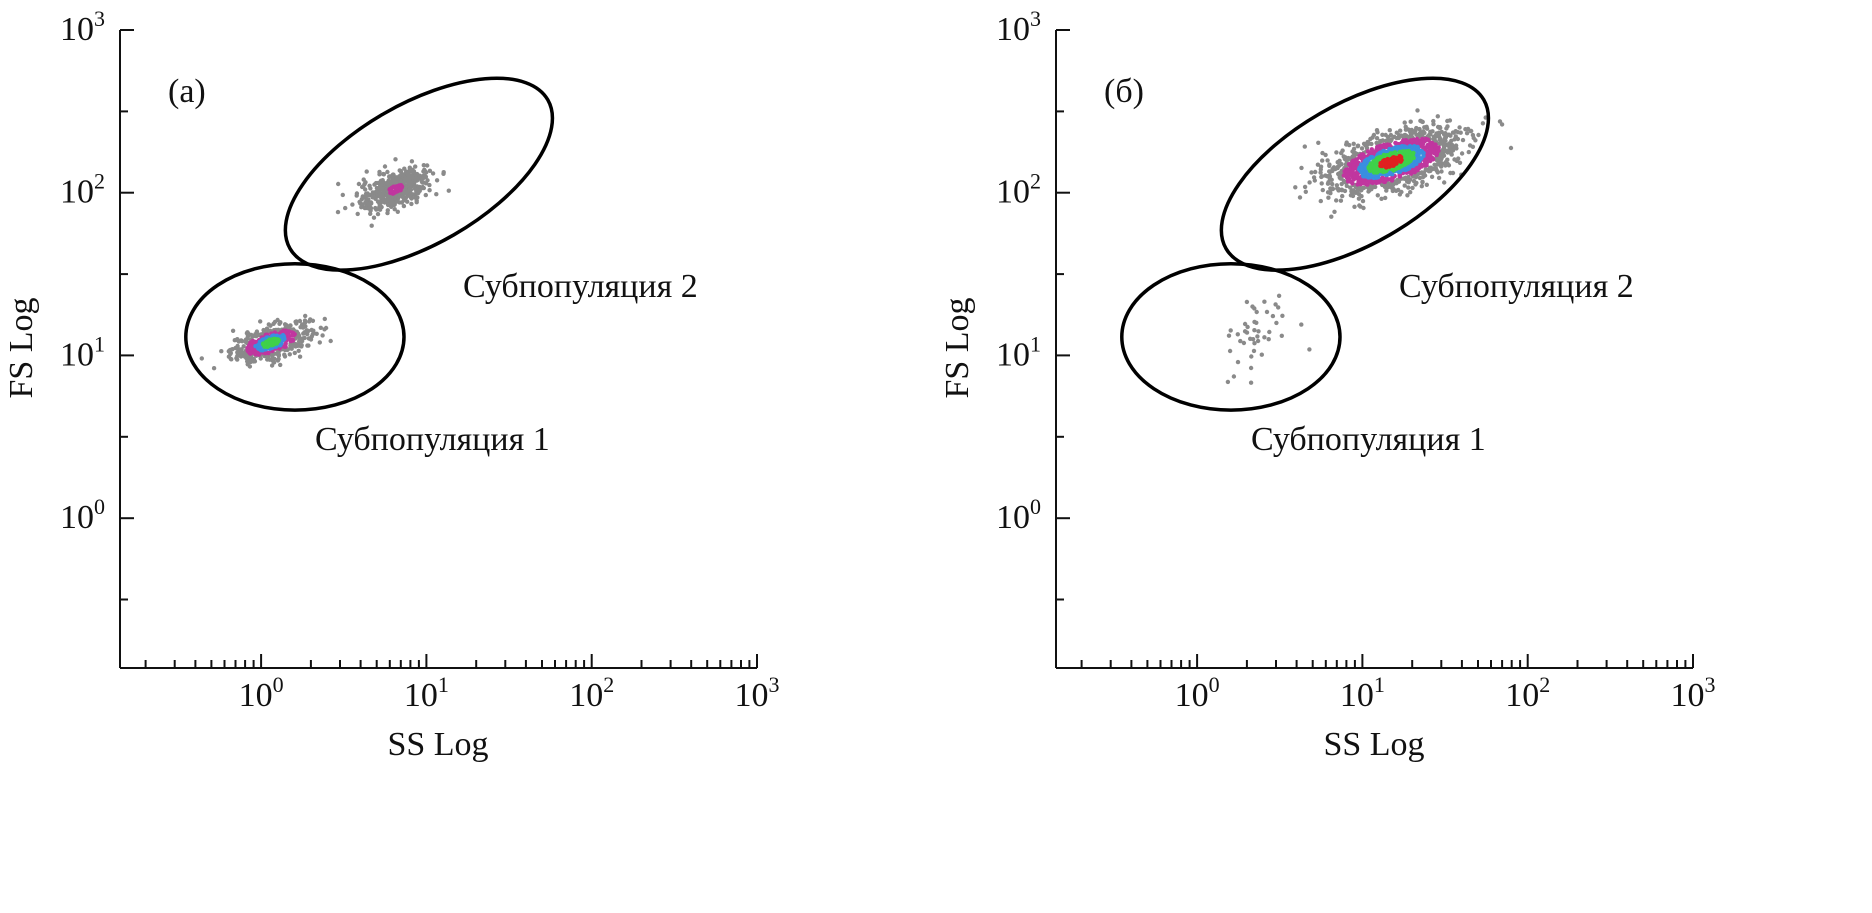  What do you see at coordinates (261, 693) in the screenshot?
I see `x-tick-label: 10⁰` at bounding box center [261, 693].